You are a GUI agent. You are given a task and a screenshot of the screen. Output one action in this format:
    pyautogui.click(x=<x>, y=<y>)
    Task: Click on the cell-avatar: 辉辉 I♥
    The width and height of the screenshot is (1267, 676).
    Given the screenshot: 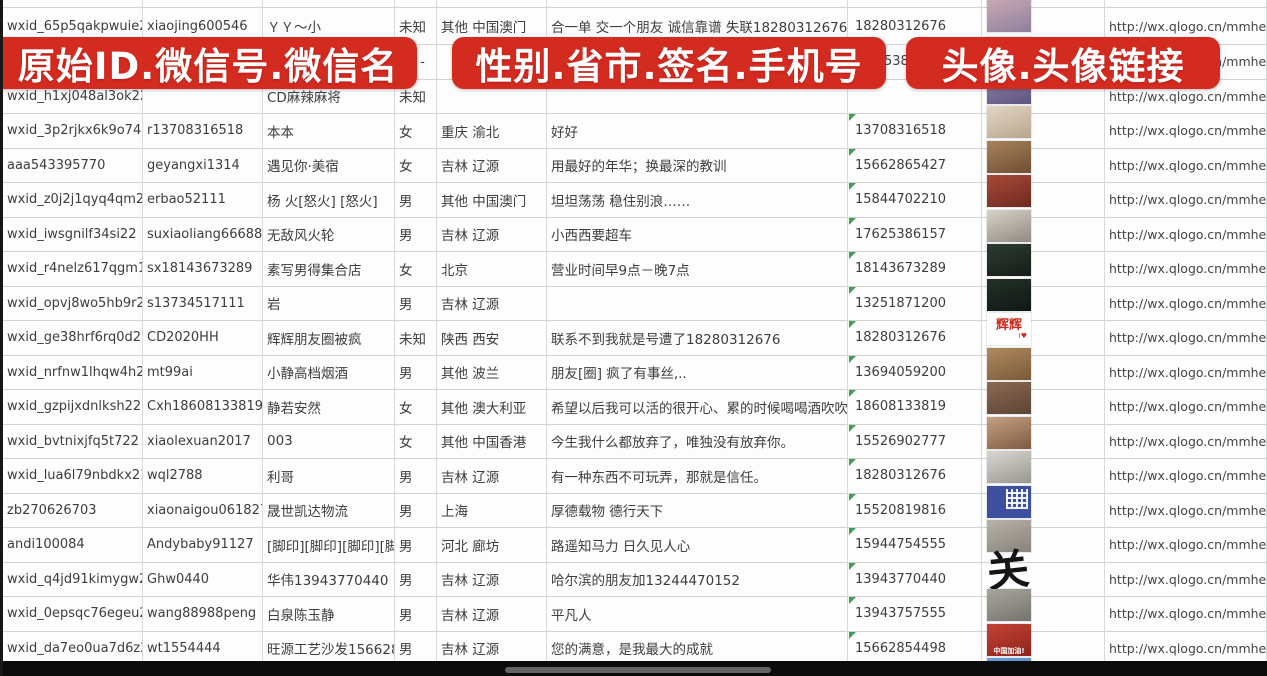 What is the action you would take?
    pyautogui.click(x=1043, y=334)
    